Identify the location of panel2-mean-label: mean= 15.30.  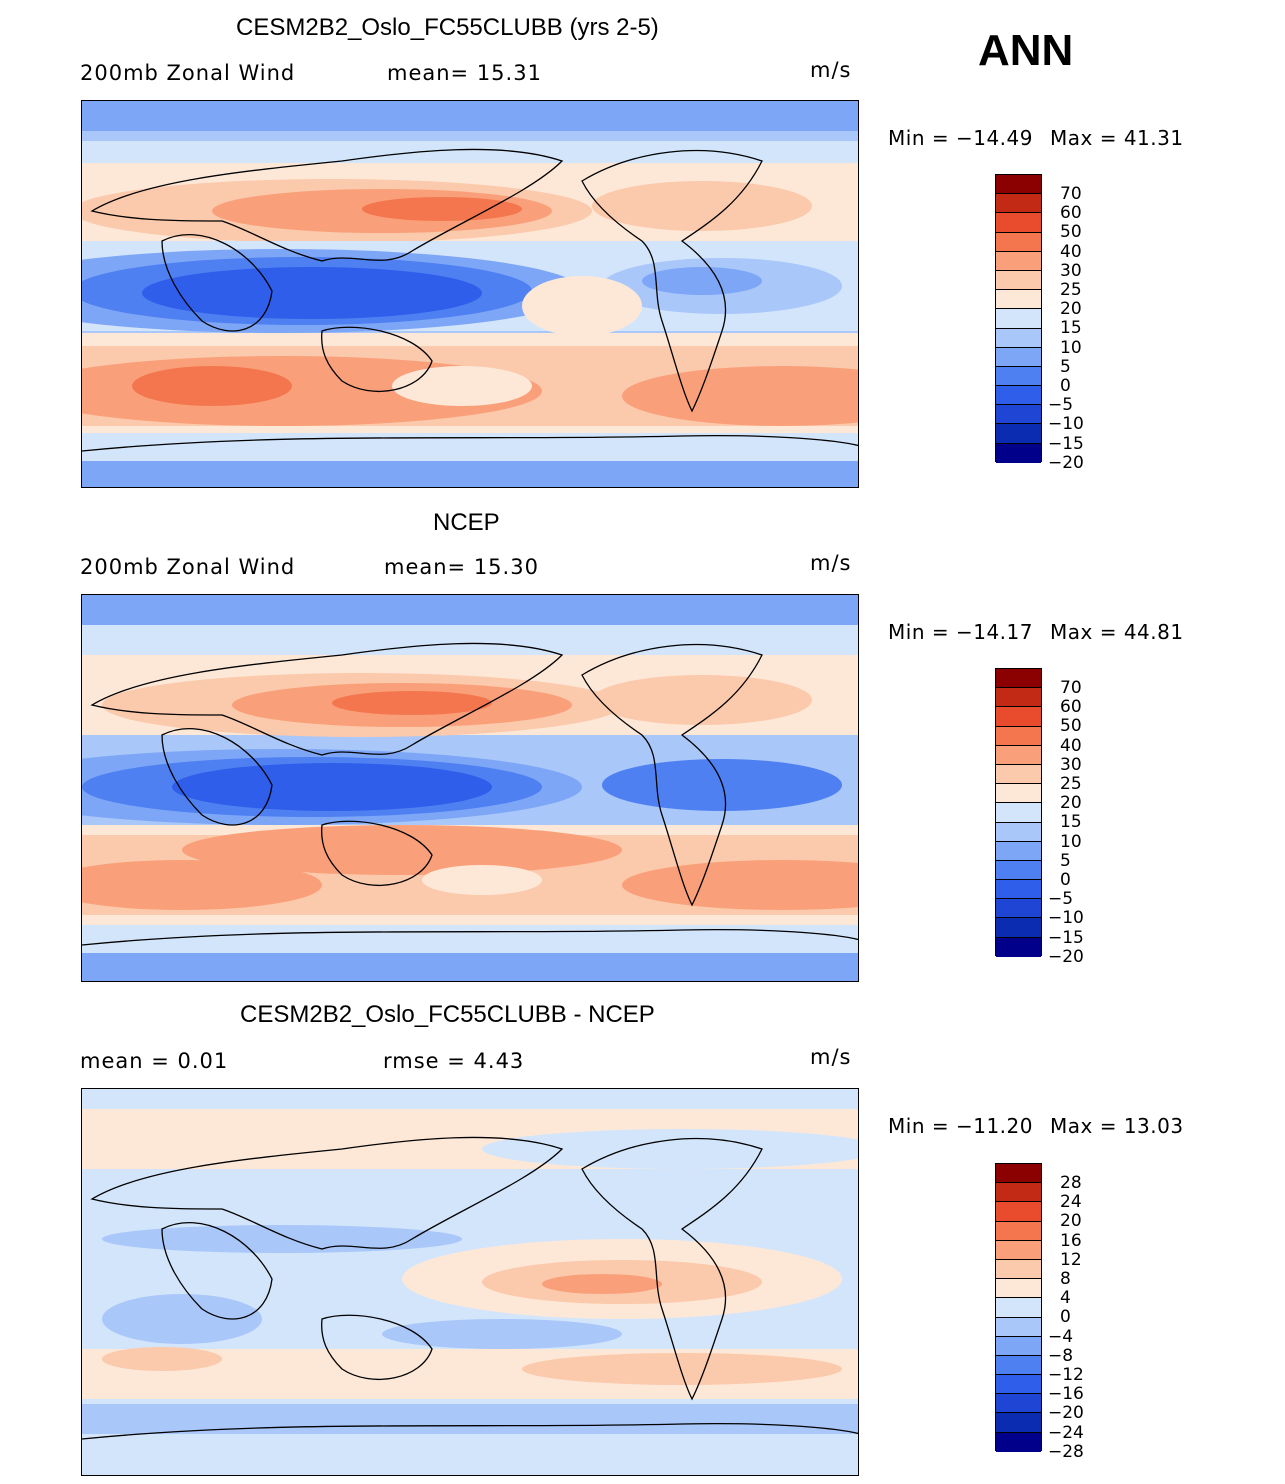
(461, 567).